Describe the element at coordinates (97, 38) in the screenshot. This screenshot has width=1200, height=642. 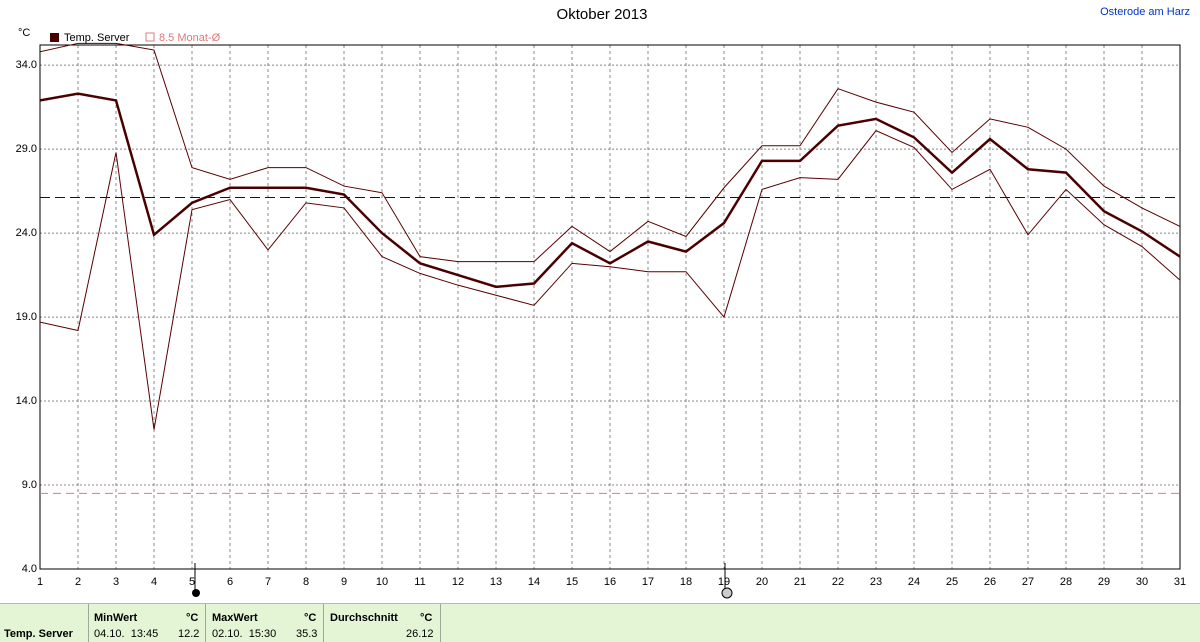
I see `legend-label: Temp. Server` at that location.